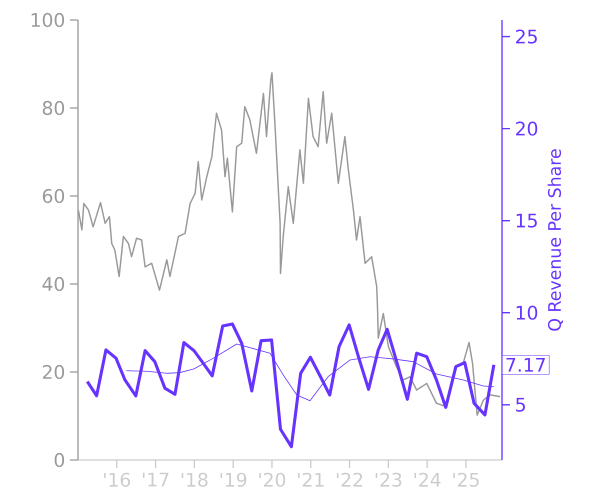 Image resolution: width=600 pixels, height=500 pixels. Describe the element at coordinates (526, 36) in the screenshot. I see `y2-tick-label: 25` at that location.